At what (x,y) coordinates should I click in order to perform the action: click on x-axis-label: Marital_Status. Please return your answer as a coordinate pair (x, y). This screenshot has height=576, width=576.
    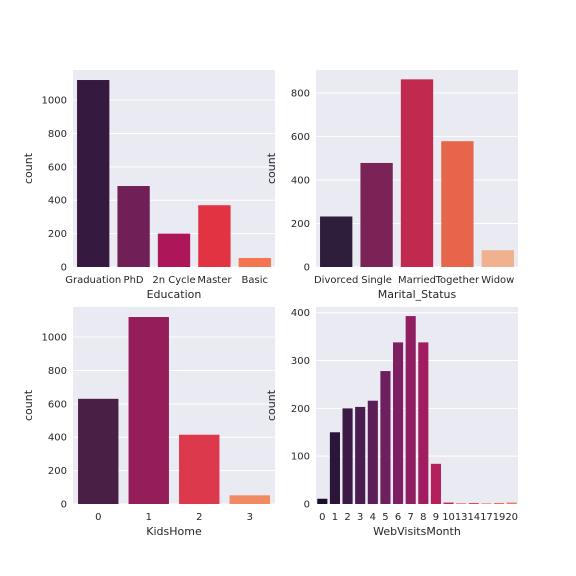
    Looking at the image, I should click on (417, 294).